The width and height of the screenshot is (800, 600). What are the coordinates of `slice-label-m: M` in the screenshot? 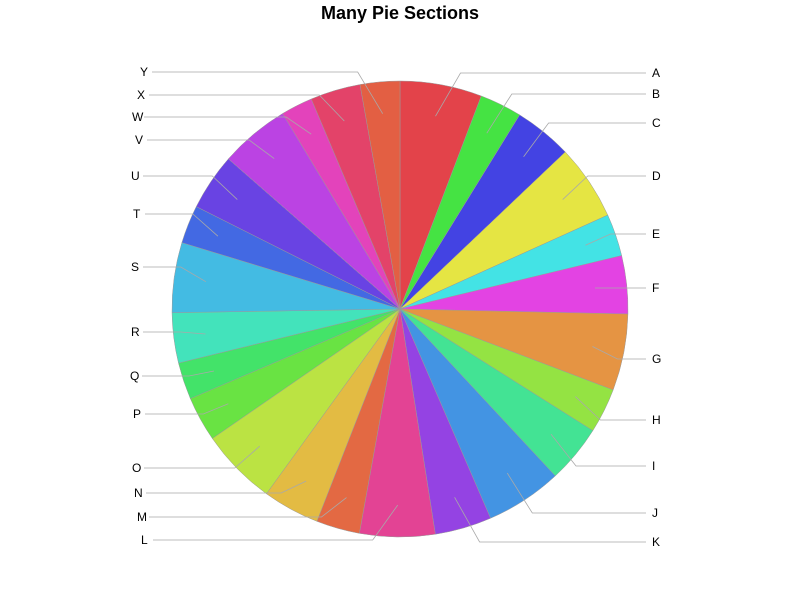 It's located at (142, 517).